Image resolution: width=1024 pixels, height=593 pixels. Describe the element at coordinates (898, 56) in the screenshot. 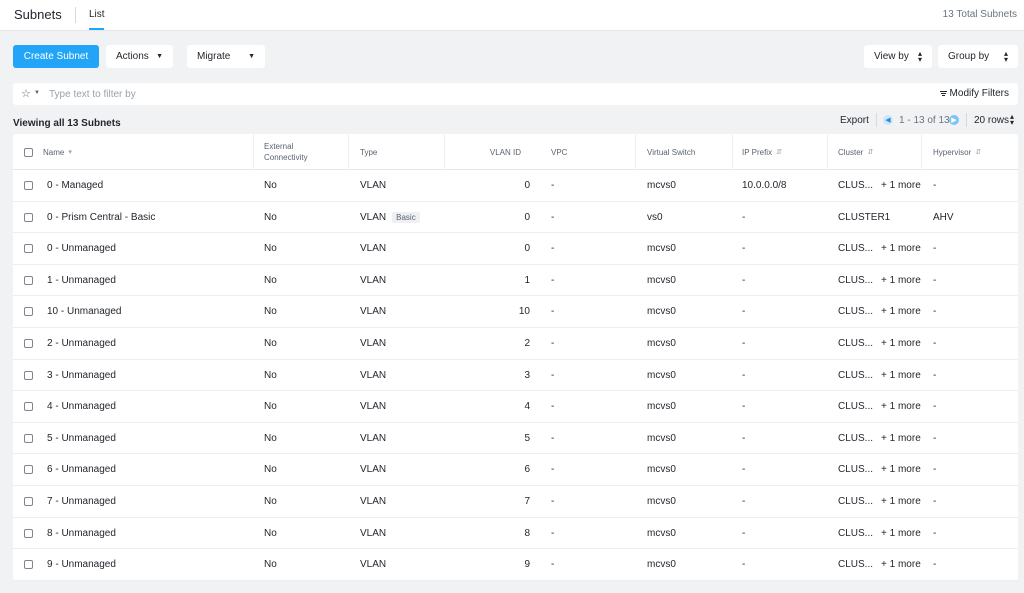

I see `view-by-select: View by ▴ ▾` at that location.